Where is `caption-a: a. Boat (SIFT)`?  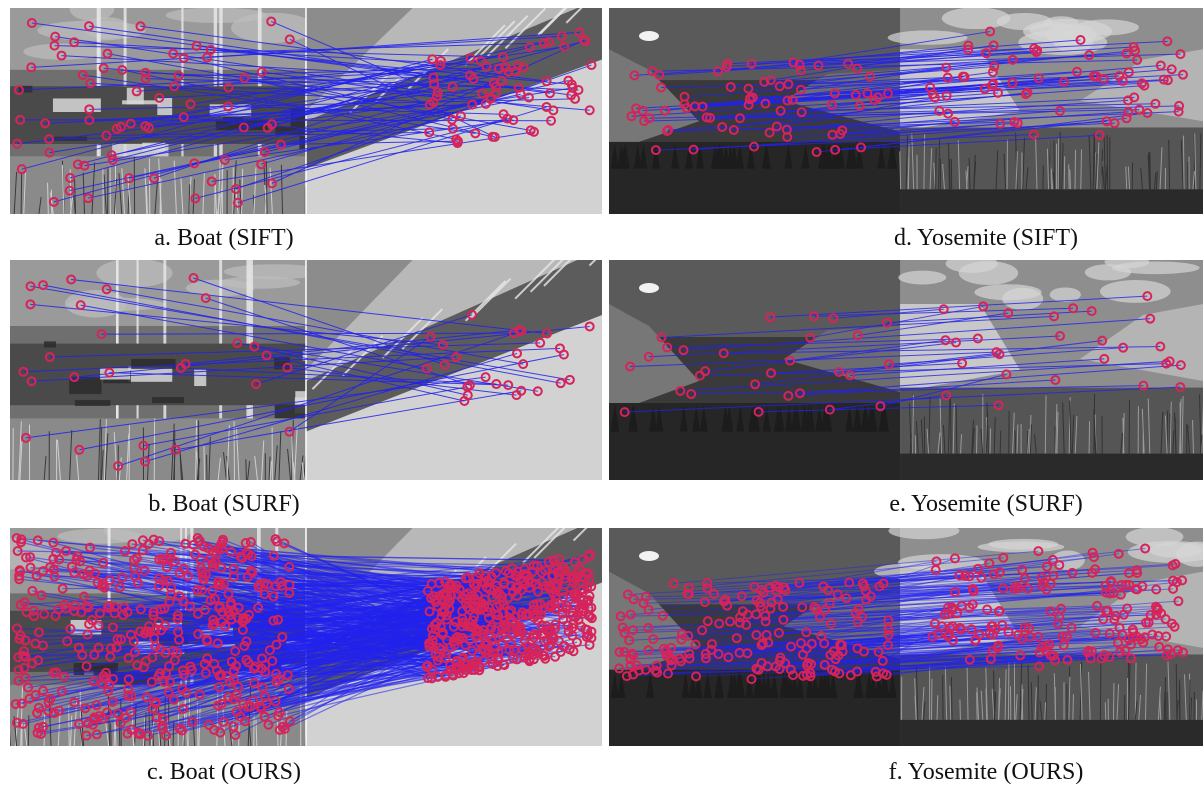 caption-a: a. Boat (SIFT) is located at coordinates (224, 238).